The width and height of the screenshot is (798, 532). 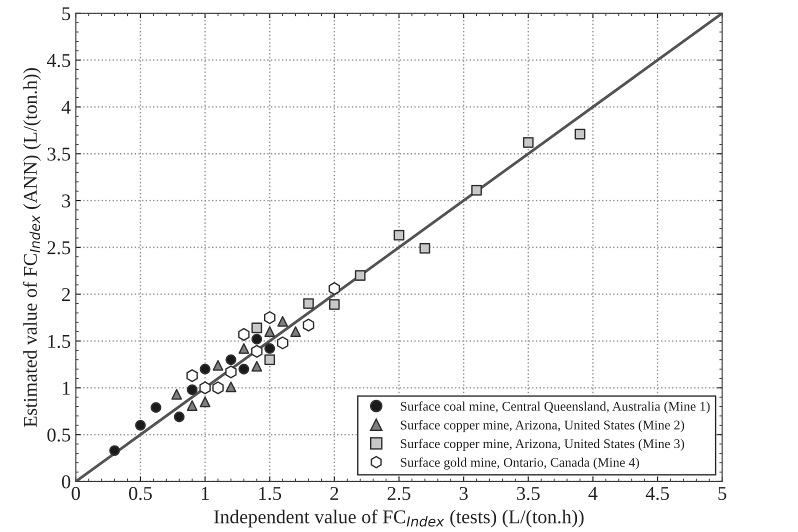 I want to click on y-tick-label: 0, so click(x=66, y=481).